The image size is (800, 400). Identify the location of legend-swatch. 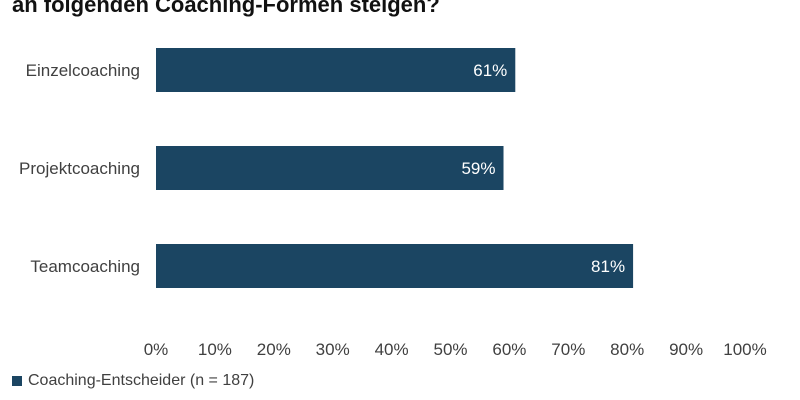
(17, 381).